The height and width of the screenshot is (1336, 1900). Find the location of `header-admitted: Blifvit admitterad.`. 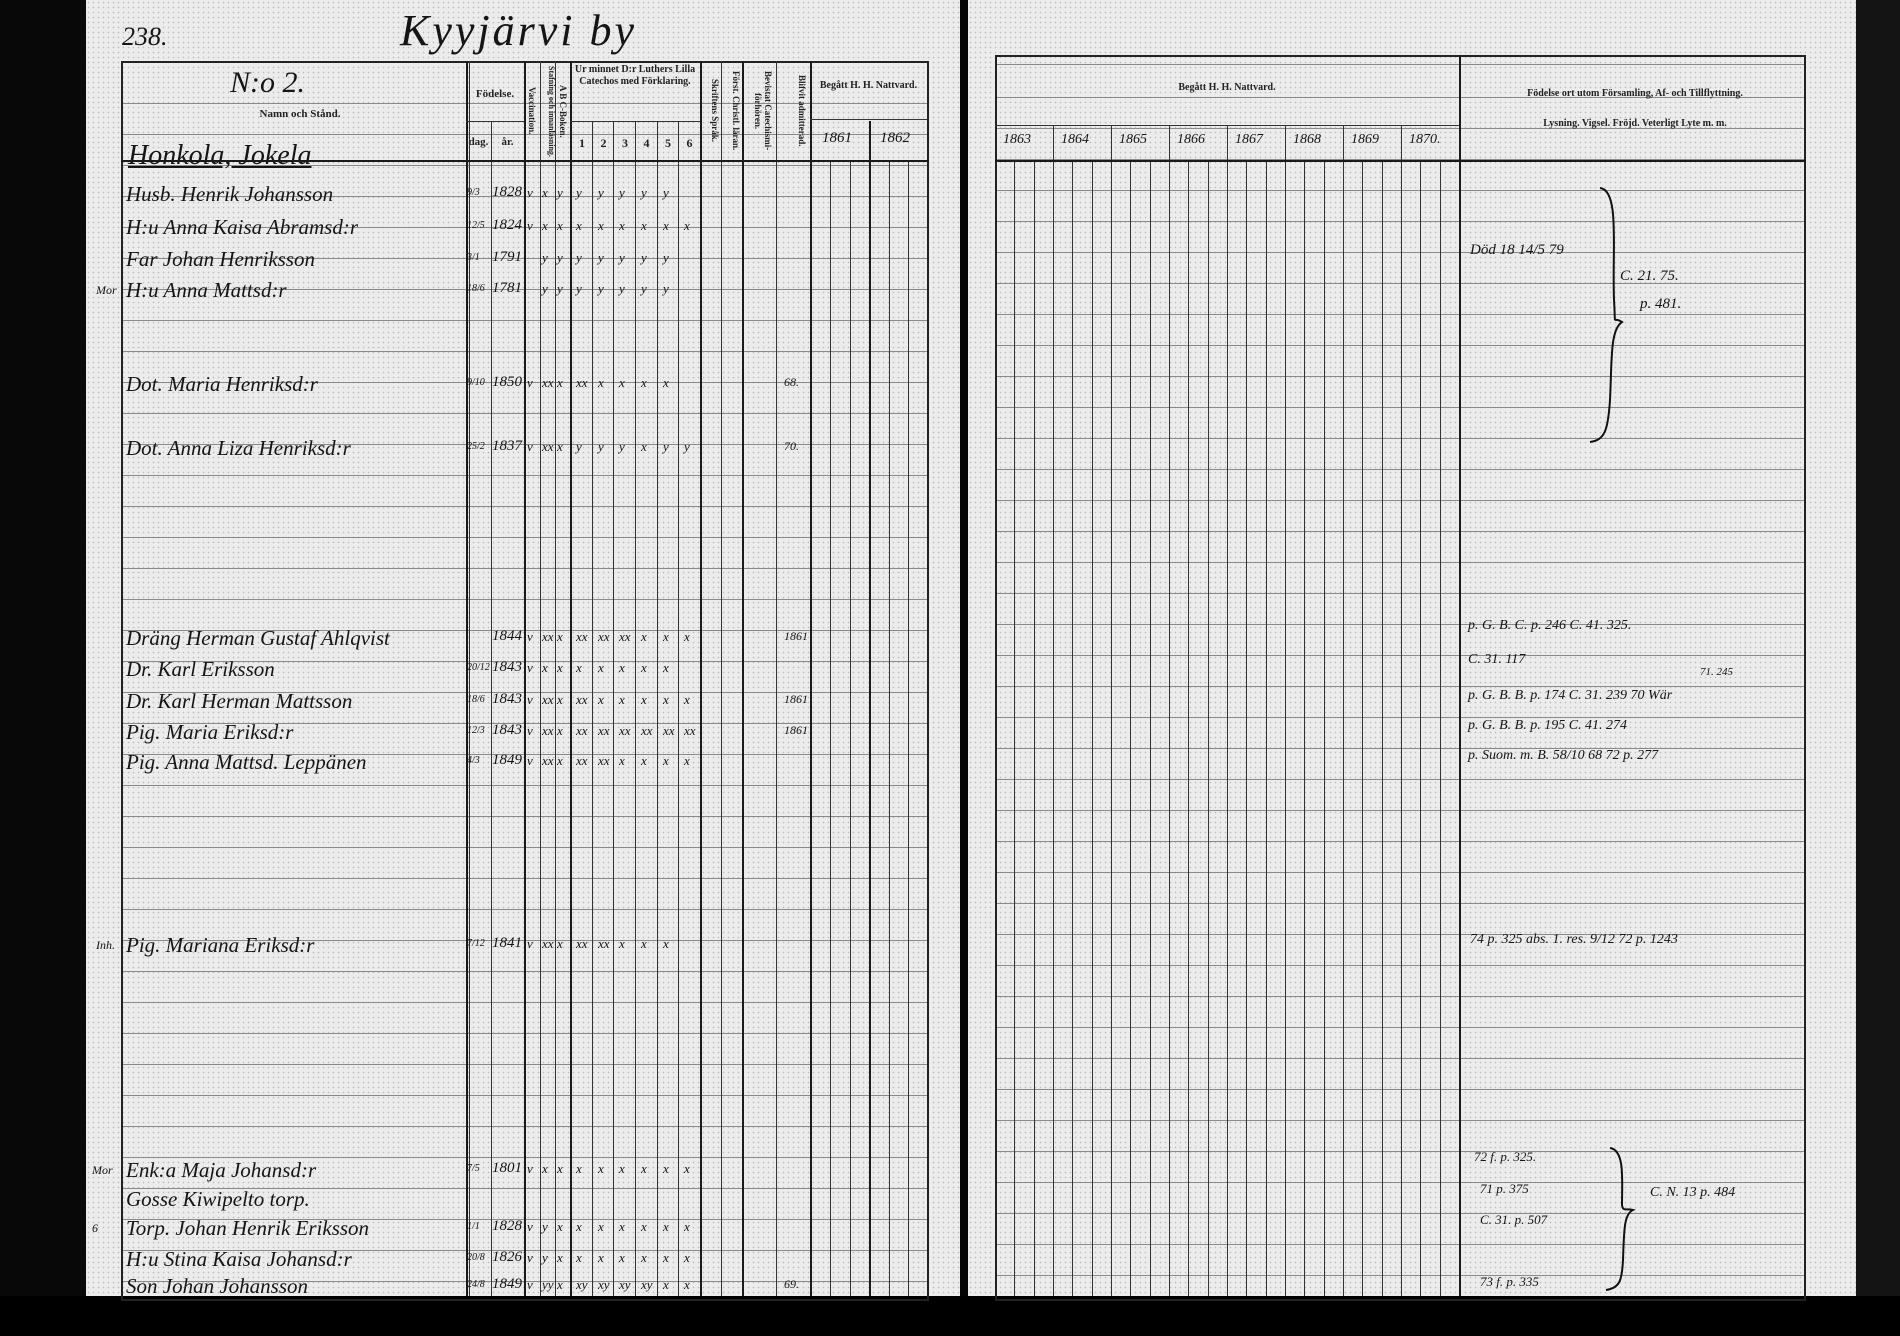

header-admitted: Blifvit admitterad. is located at coordinates (802, 111).